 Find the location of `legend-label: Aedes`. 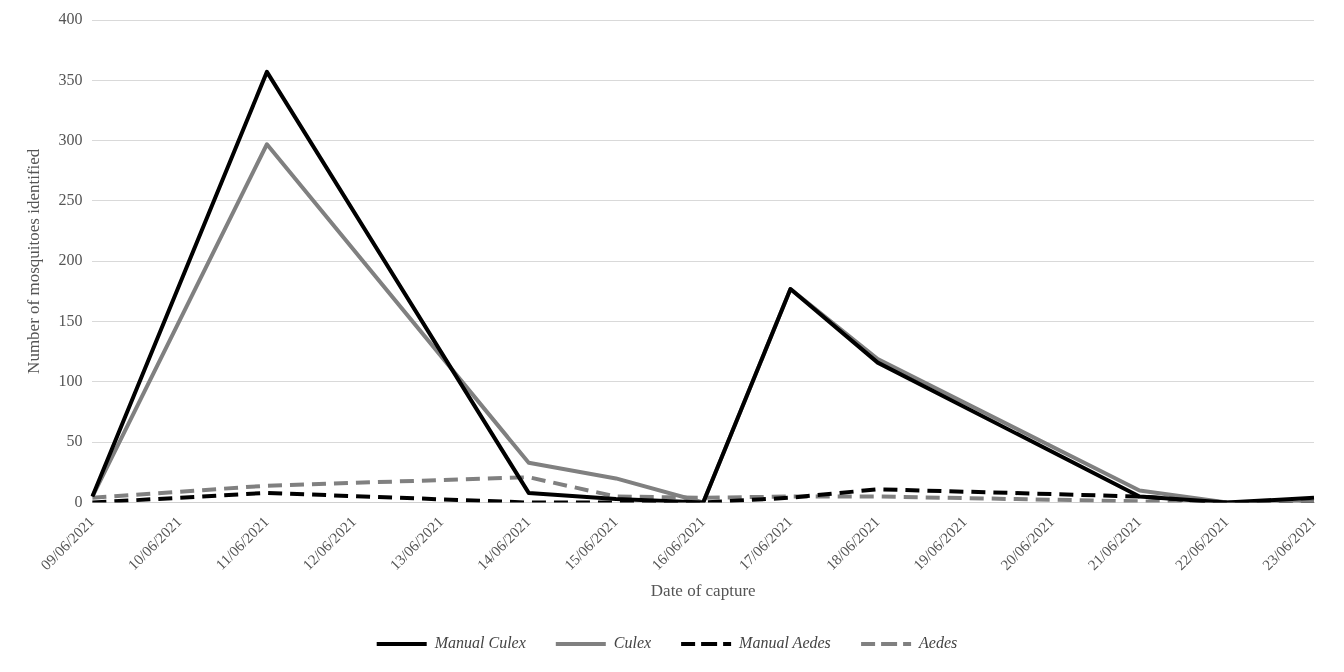

legend-label: Aedes is located at coordinates (938, 643).